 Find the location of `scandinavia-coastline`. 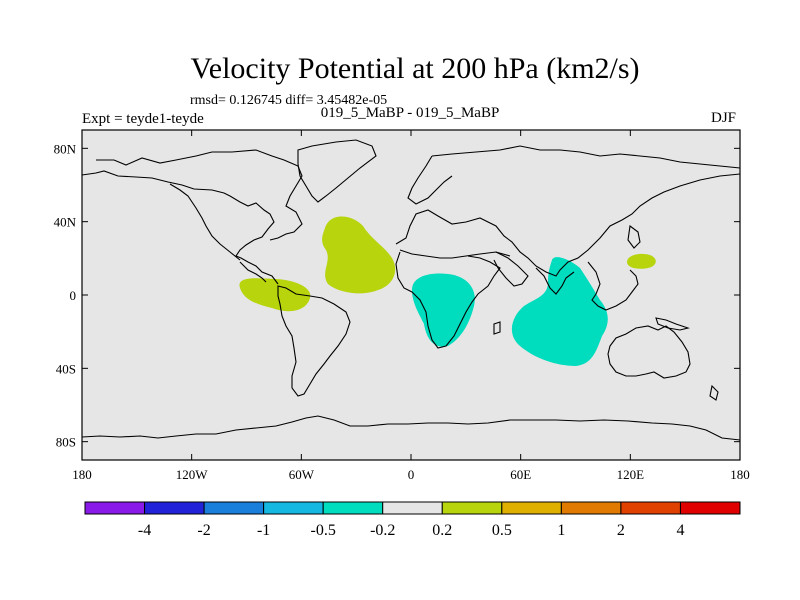

scandinavia-coastline is located at coordinates (430, 180).